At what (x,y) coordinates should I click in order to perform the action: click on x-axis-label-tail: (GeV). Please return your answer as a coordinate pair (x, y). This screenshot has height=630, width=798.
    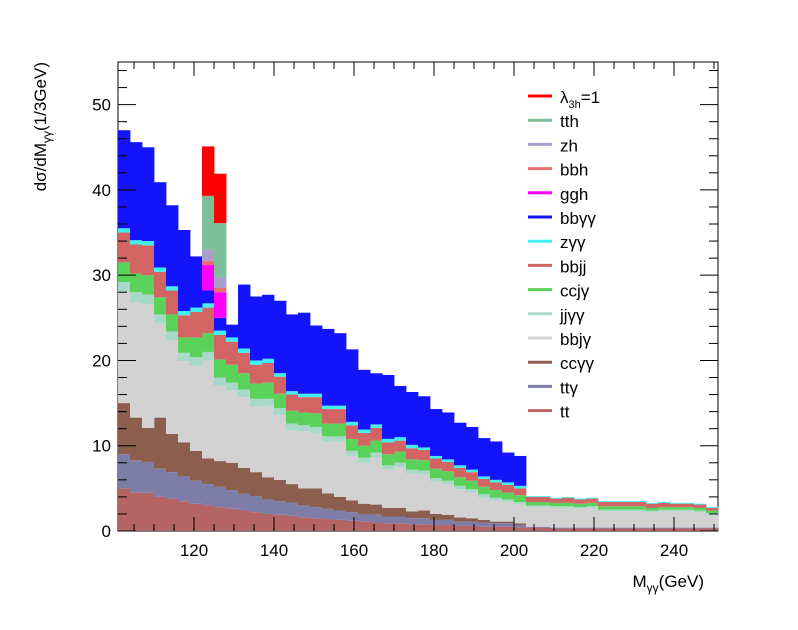
    Looking at the image, I should click on (681, 581).